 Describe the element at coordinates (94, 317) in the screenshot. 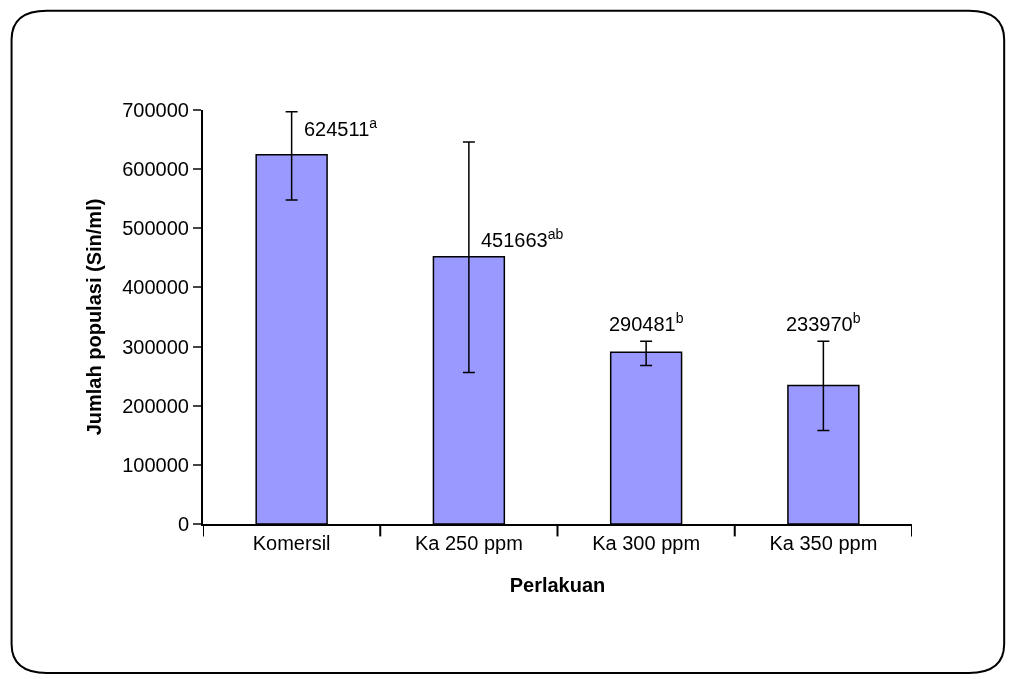

I see `y-axis-title: Jumlah populasi (Sin/ml)` at that location.